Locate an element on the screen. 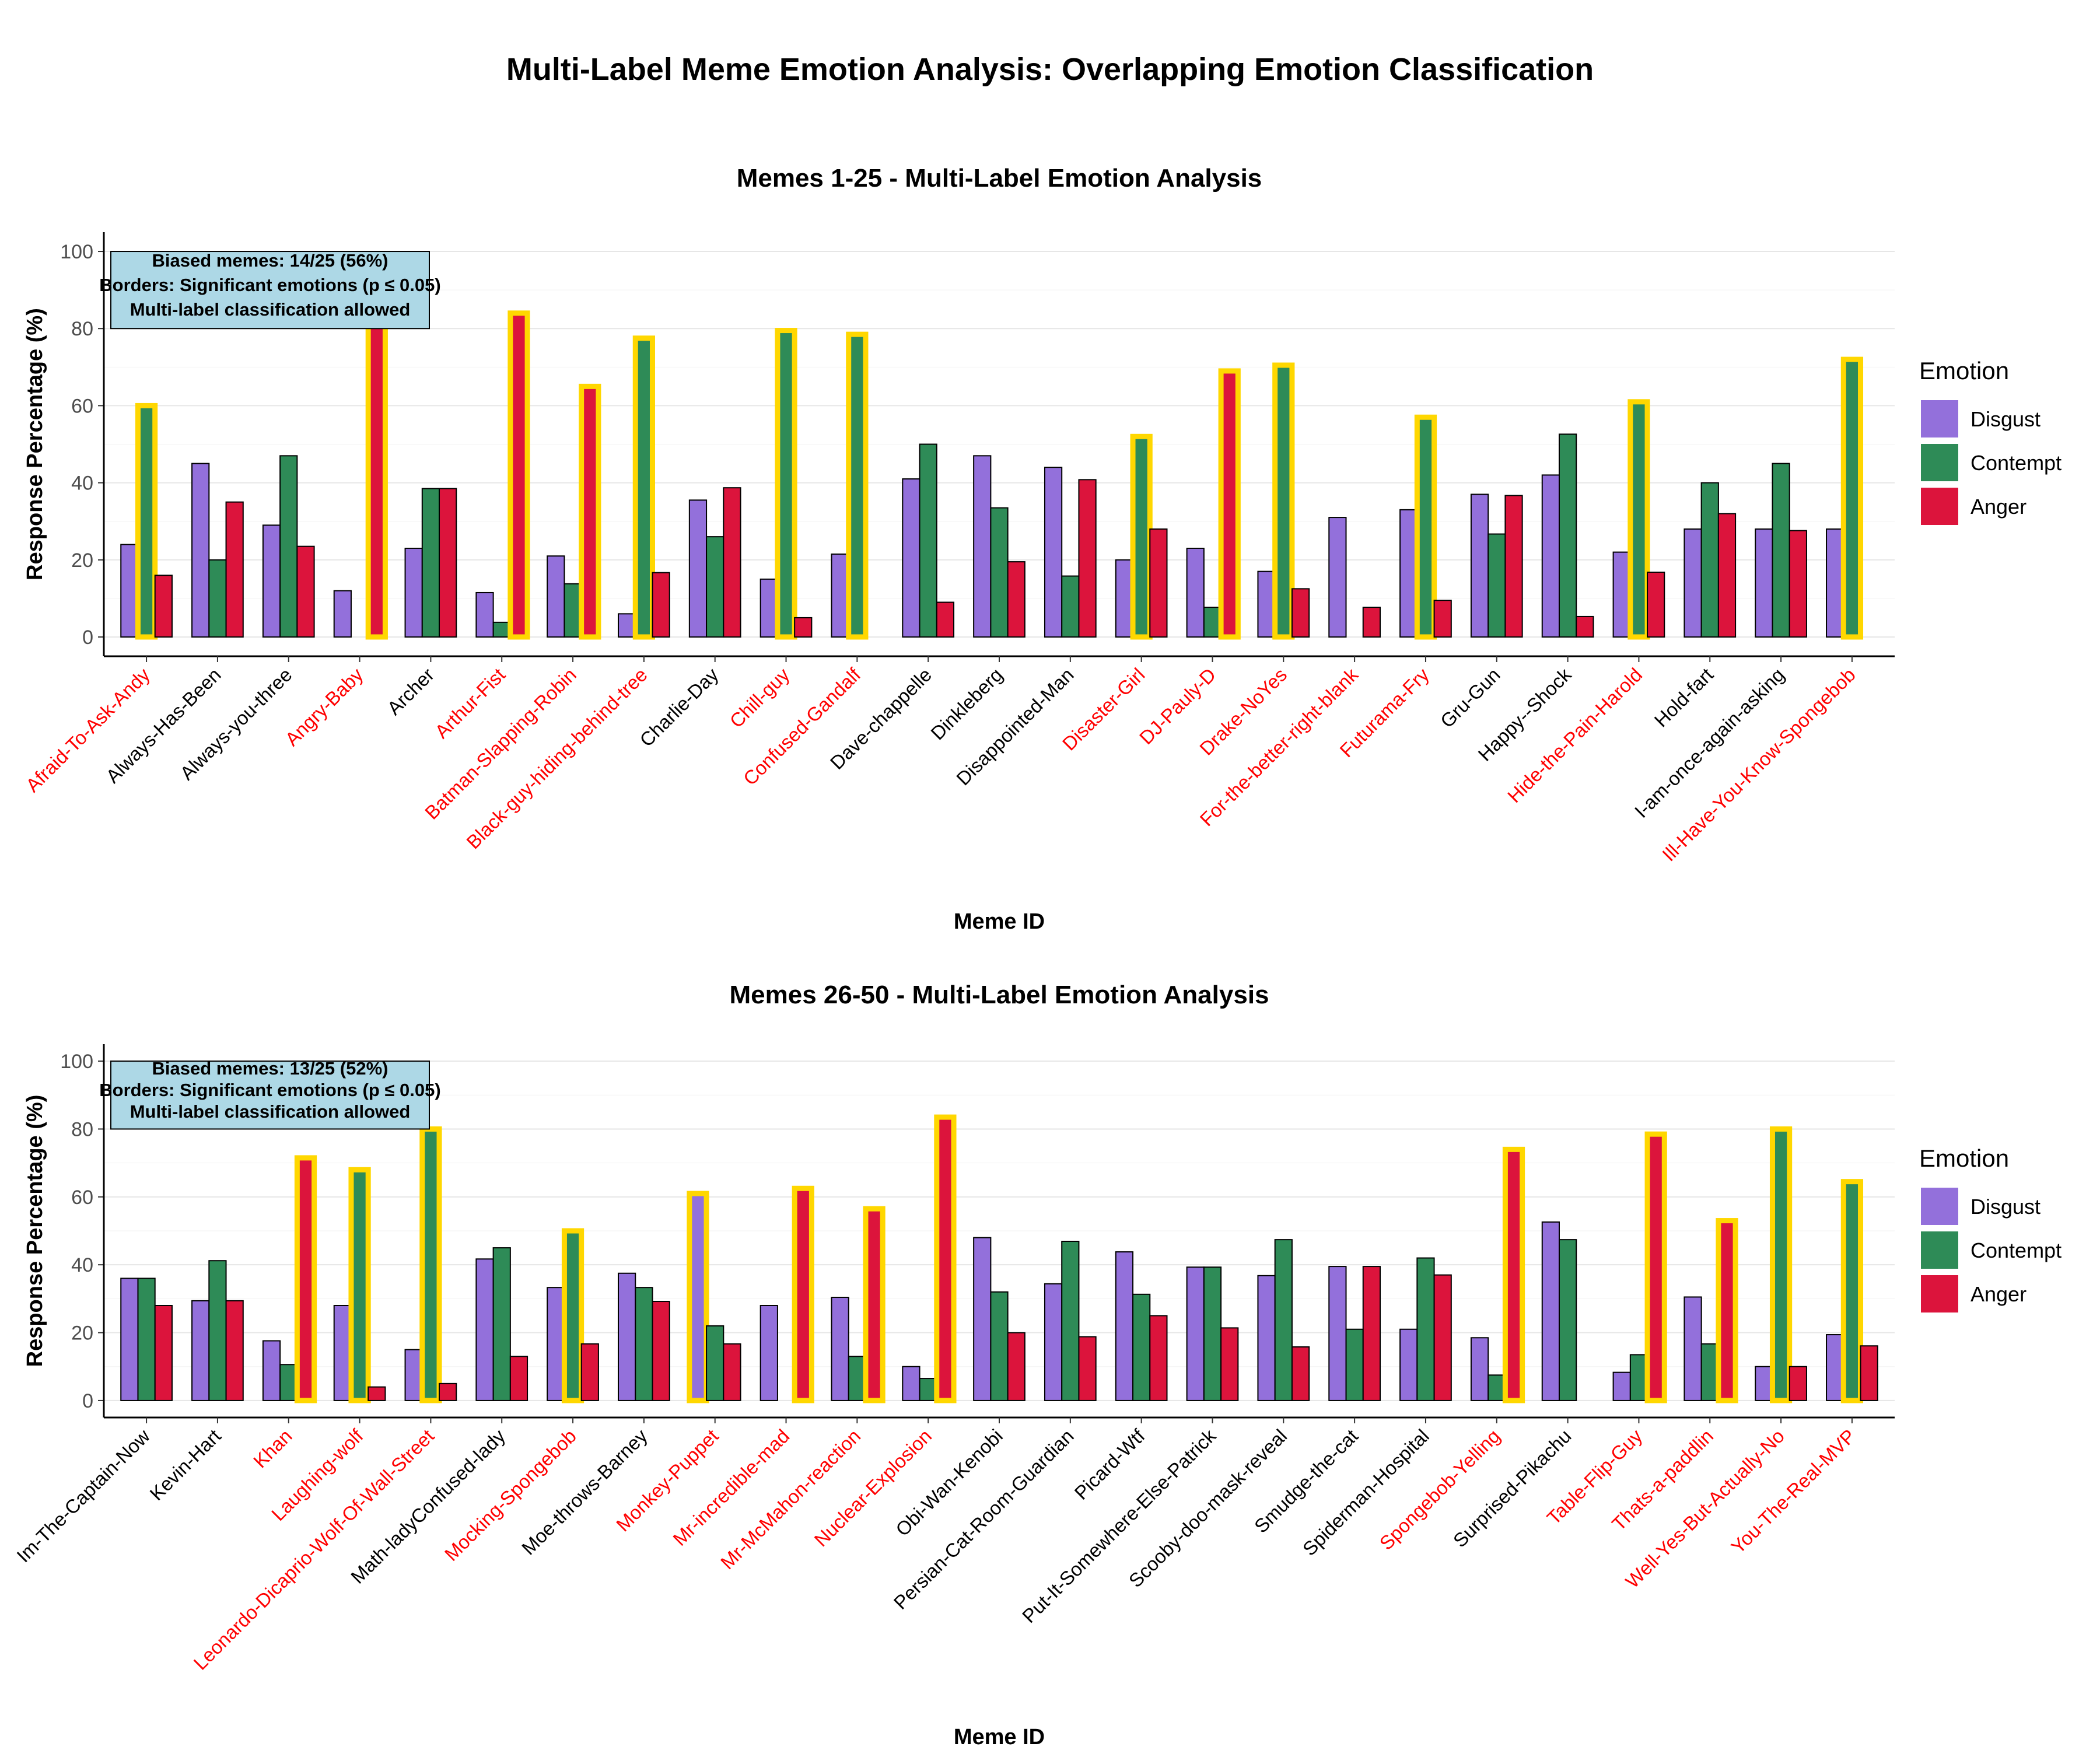 Image resolution: width=2100 pixels, height=1750 pixels. note-line: Multi-label classification allowed is located at coordinates (270, 1111).